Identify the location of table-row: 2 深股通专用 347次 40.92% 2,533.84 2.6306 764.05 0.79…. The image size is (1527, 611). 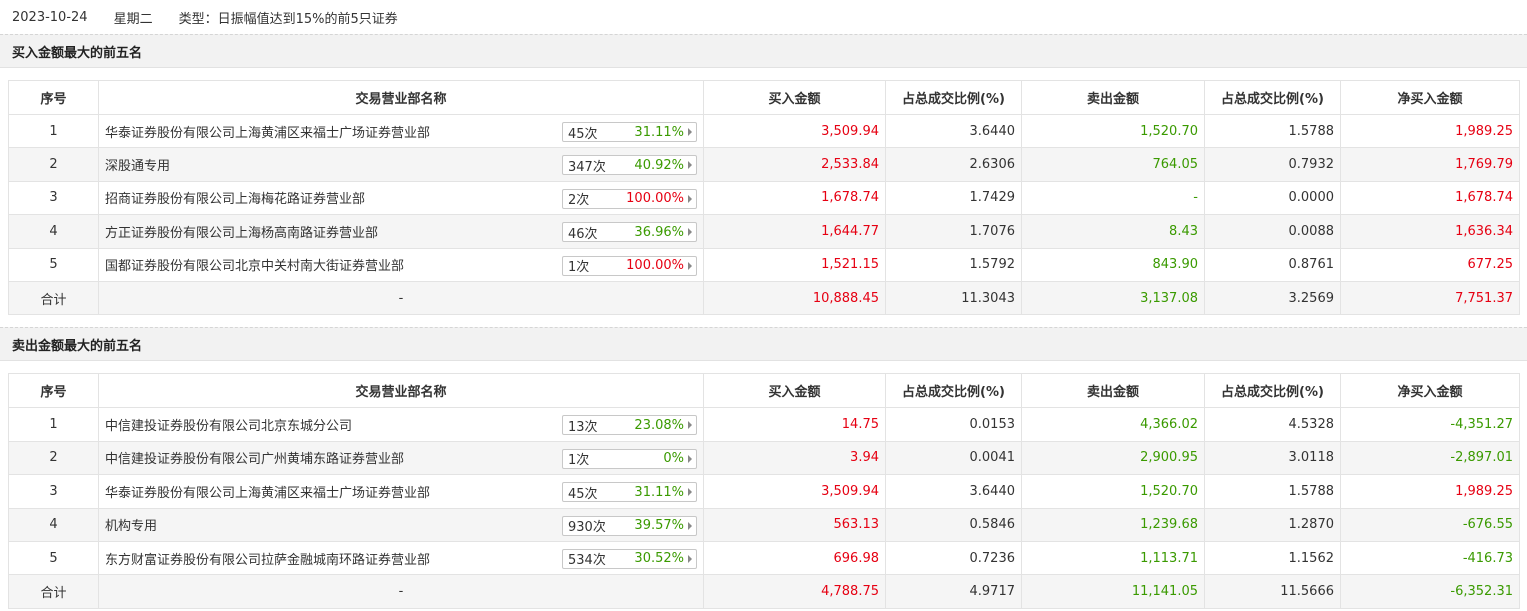
(764, 164).